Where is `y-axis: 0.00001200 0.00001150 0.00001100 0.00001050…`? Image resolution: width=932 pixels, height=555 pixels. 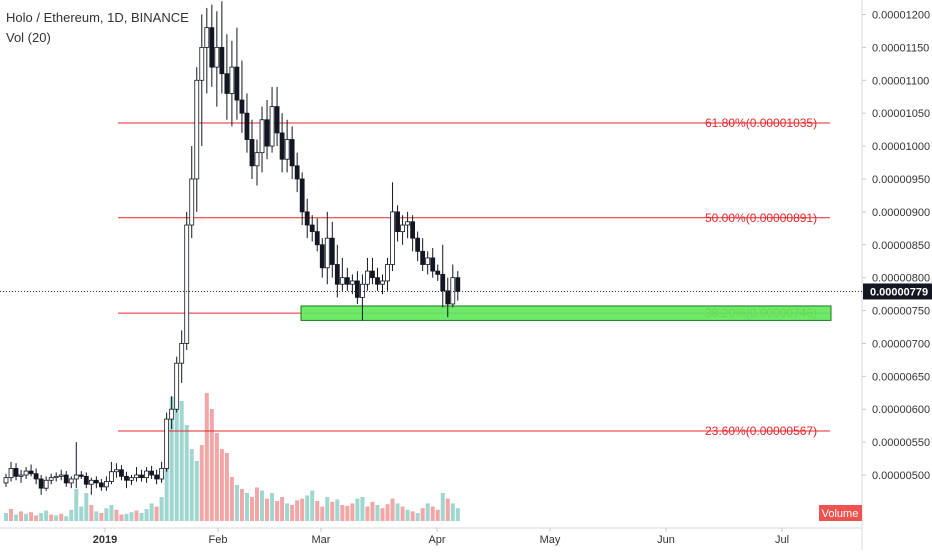 y-axis: 0.00001200 0.00001150 0.00001100 0.00001050… is located at coordinates (896, 246).